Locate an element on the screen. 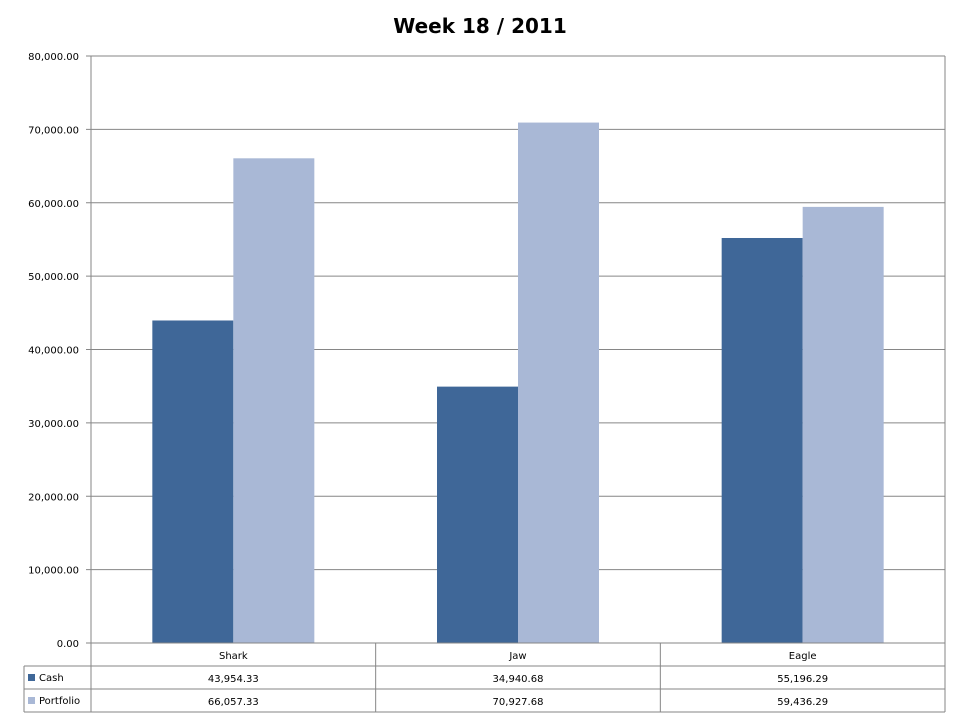 This screenshot has height=720, width=960. chart-title: Week 18 / 2011 is located at coordinates (479, 26).